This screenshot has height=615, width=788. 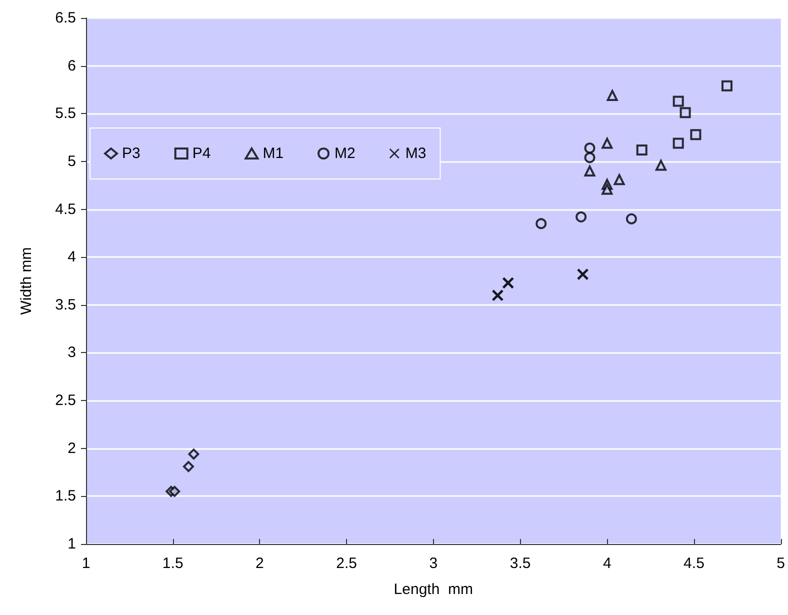 I want to click on x-tick-label: 1, so click(x=86, y=563).